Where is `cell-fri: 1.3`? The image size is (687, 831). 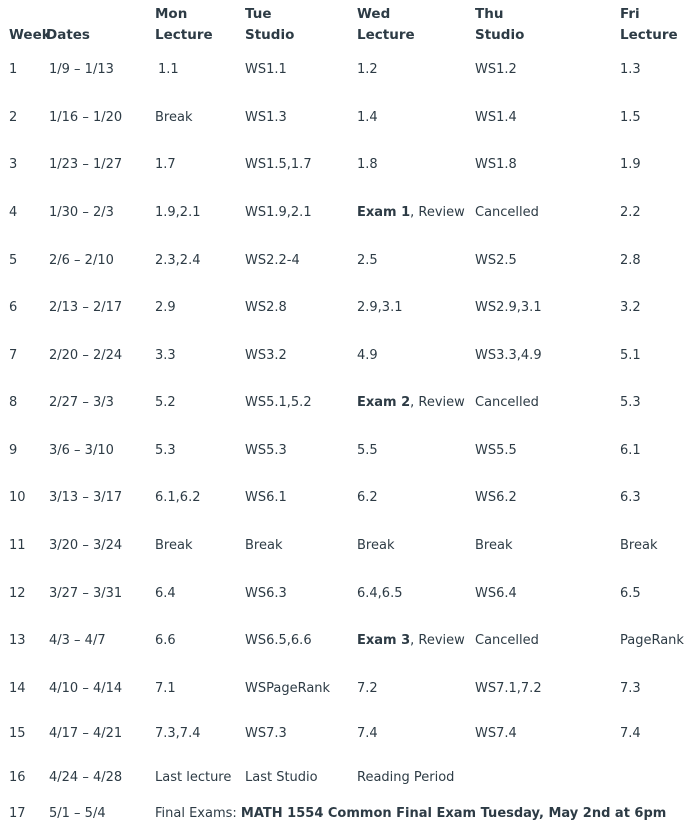 cell-fri: 1.3 is located at coordinates (630, 69).